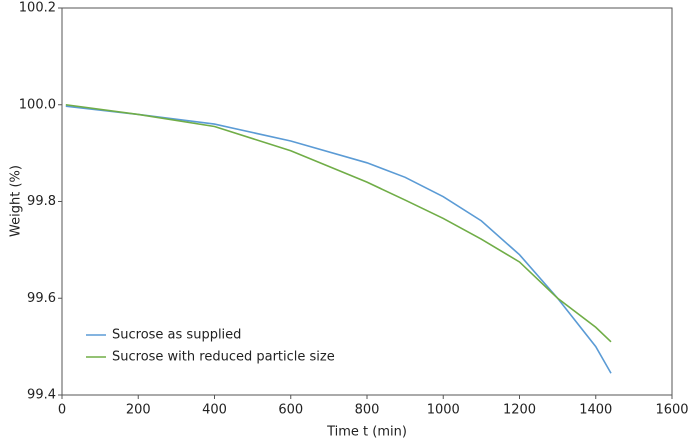 The width and height of the screenshot is (700, 445). Describe the element at coordinates (41, 395) in the screenshot. I see `y-tick-label: 99.4` at that location.